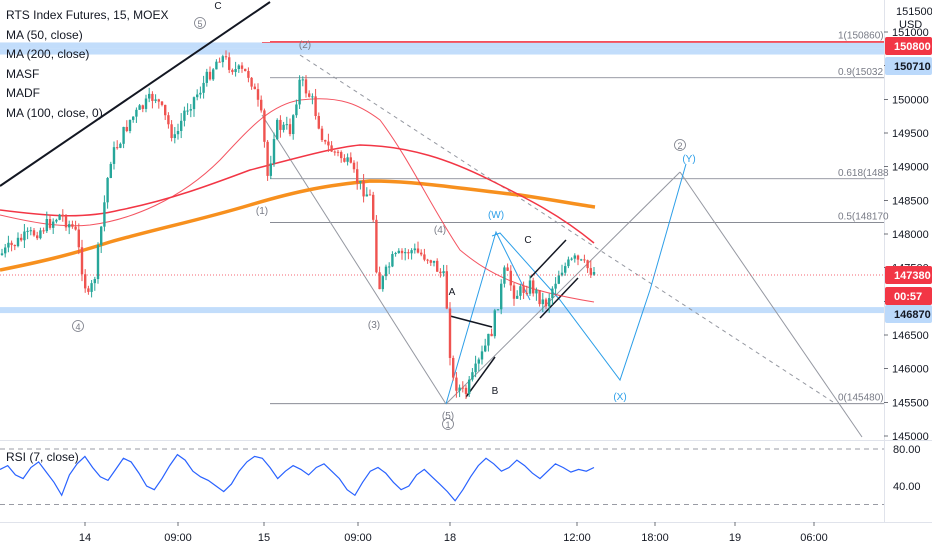  Describe the element at coordinates (908, 180) in the screenshot. I see `price-labels: 150800 150710 147380 00:57 146870` at that location.